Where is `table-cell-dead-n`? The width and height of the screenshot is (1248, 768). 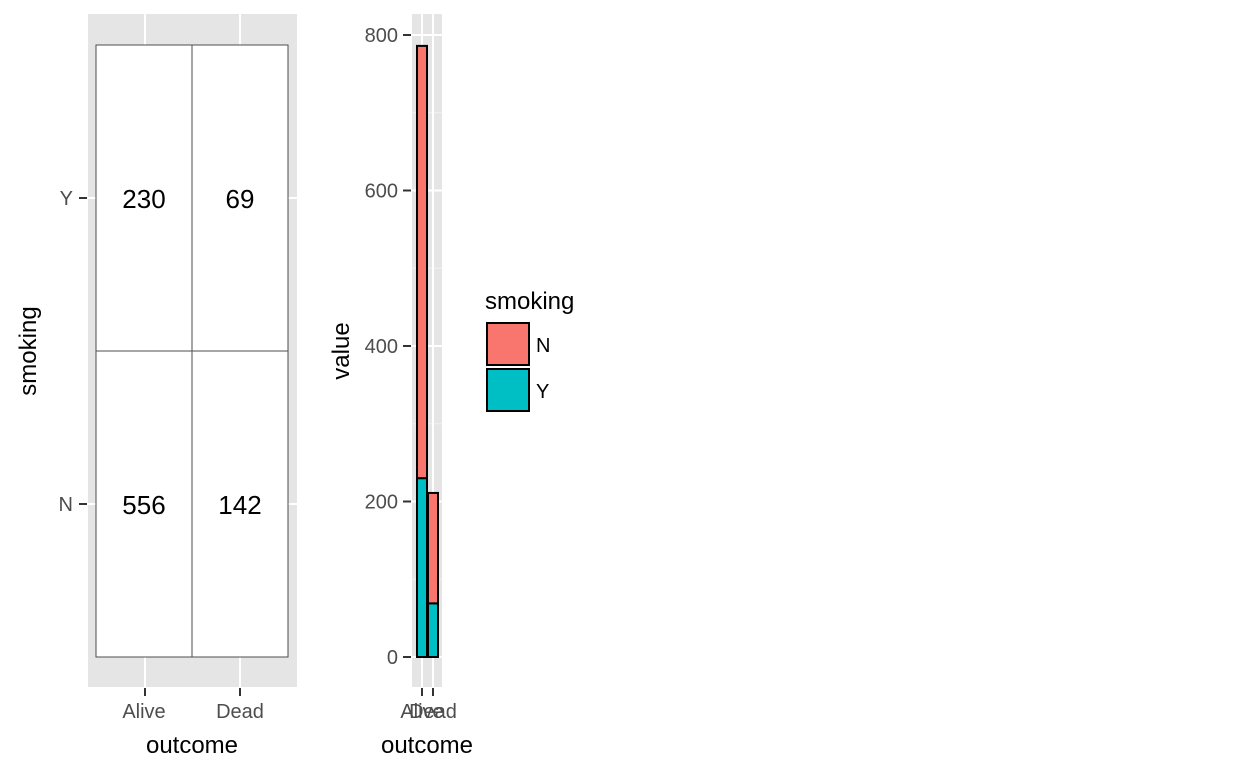 table-cell-dead-n is located at coordinates (240, 504).